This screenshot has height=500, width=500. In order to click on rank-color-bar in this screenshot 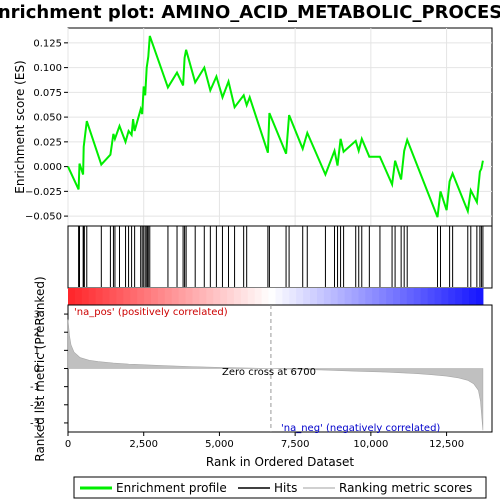, I will do `click(275, 296)`.